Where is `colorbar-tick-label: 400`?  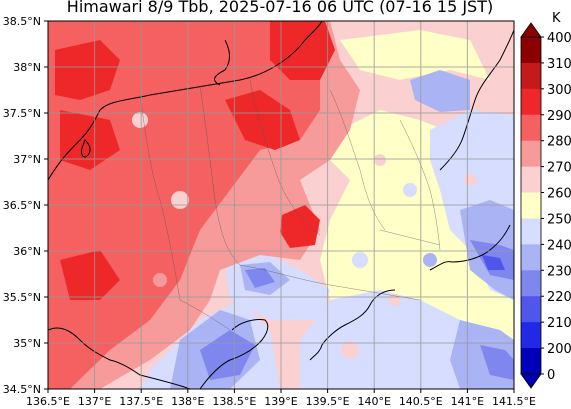 colorbar-tick-label: 400 is located at coordinates (559, 38).